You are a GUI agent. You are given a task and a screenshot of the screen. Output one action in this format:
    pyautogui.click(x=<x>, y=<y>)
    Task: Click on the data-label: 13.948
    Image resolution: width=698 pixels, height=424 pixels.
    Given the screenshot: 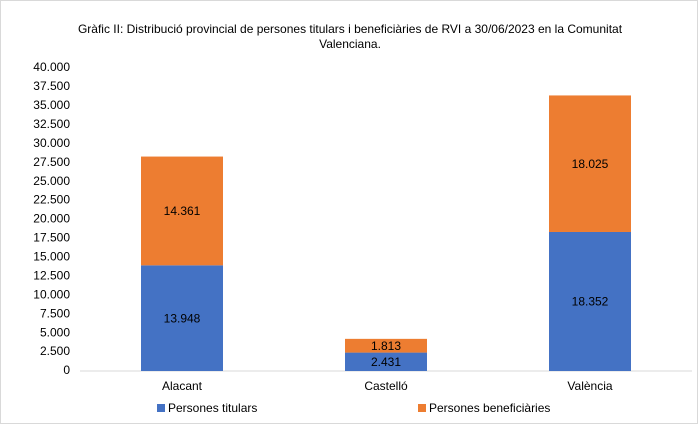 What is the action you would take?
    pyautogui.click(x=182, y=318)
    